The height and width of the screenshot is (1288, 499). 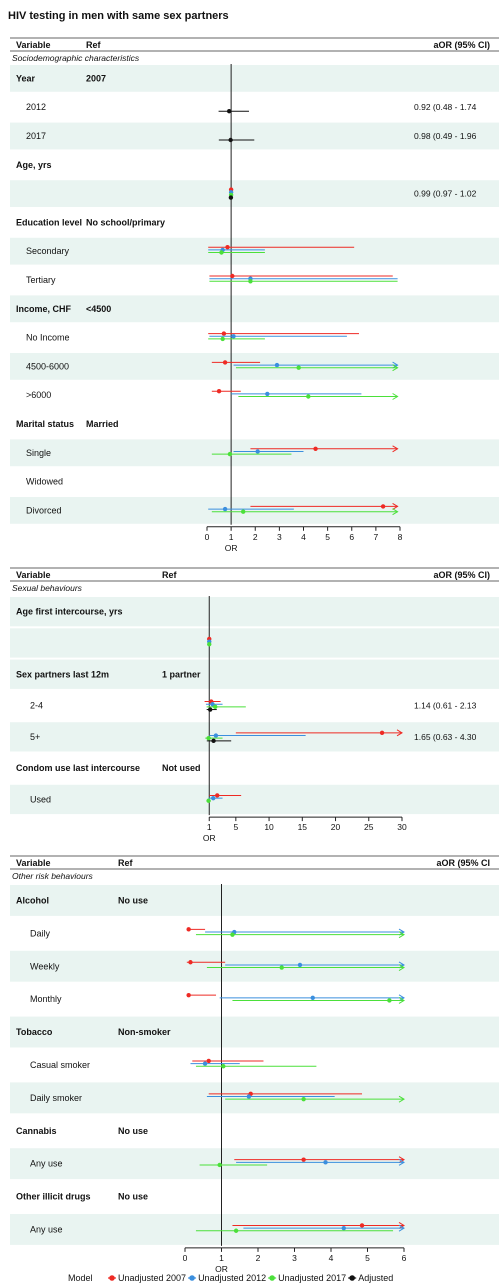 I want to click on col-header-aor: aOR (95% CI), so click(x=461, y=45).